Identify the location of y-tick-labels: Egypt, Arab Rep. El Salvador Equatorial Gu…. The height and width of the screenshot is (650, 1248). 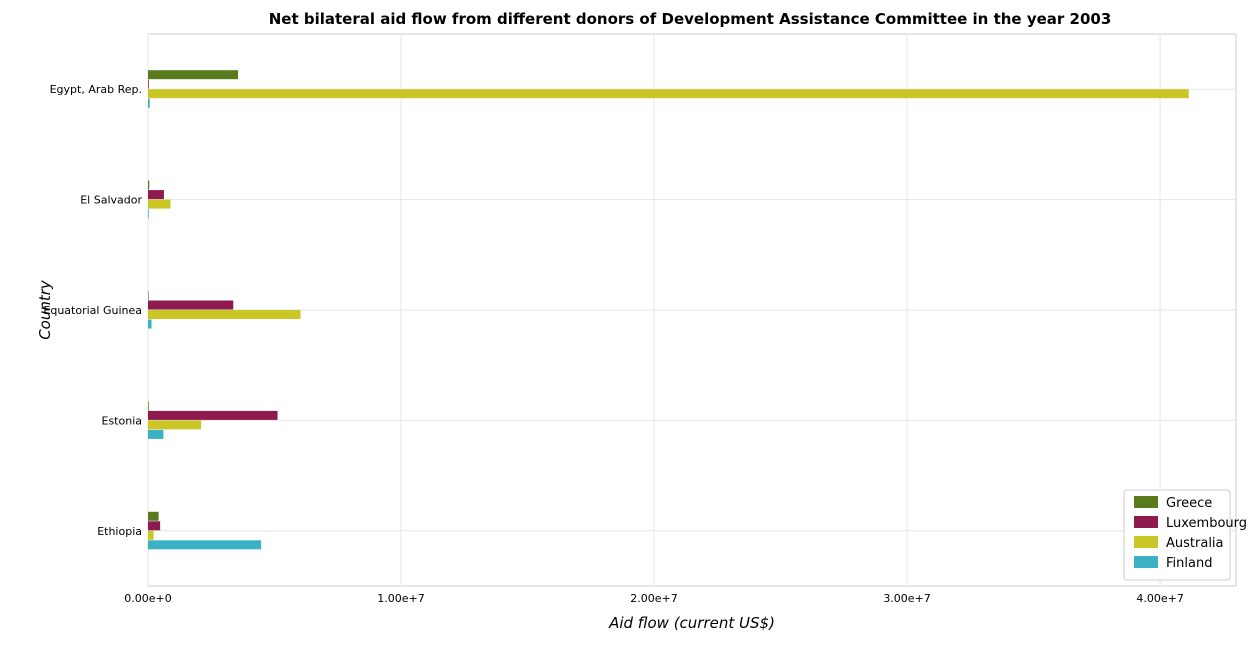
(92, 310).